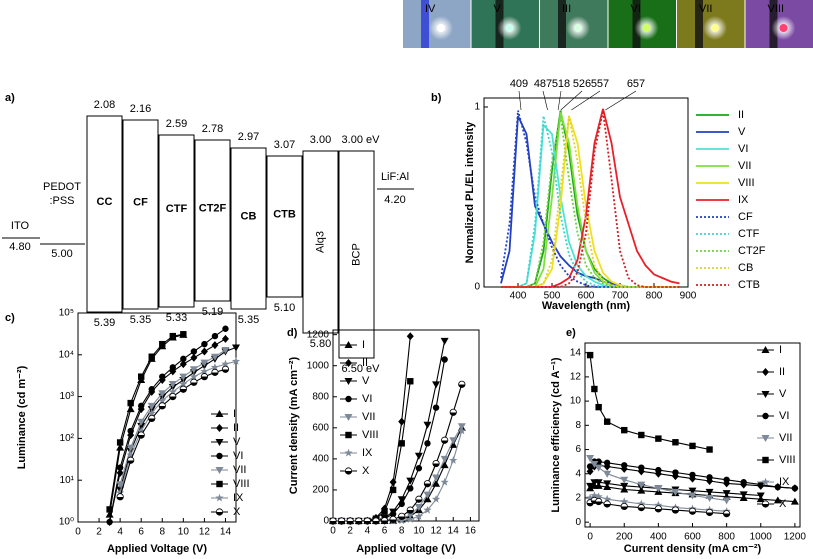 Image resolution: width=813 pixels, height=559 pixels. What do you see at coordinates (363, 345) in the screenshot?
I see `legend-label: I` at bounding box center [363, 345].